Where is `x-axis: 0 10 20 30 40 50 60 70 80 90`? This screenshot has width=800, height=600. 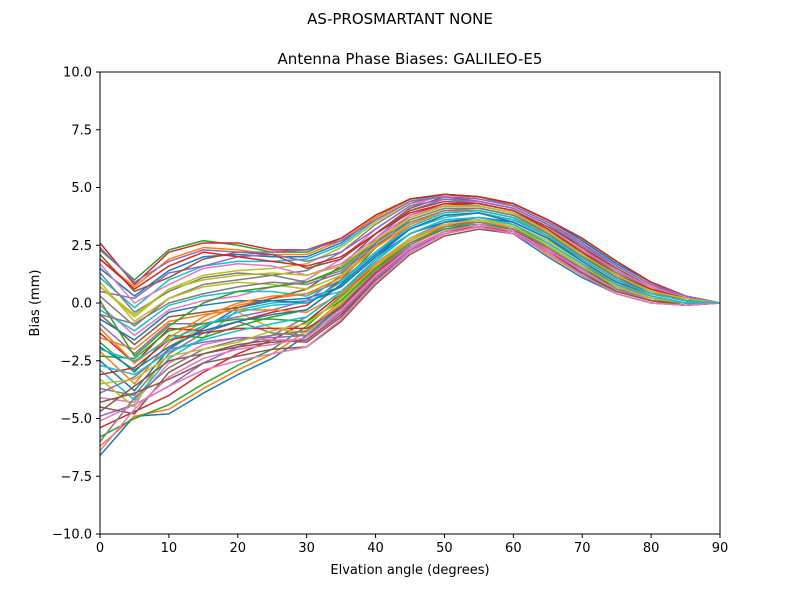 x-axis: 0 10 20 30 40 50 60 70 80 90 is located at coordinates (412, 545).